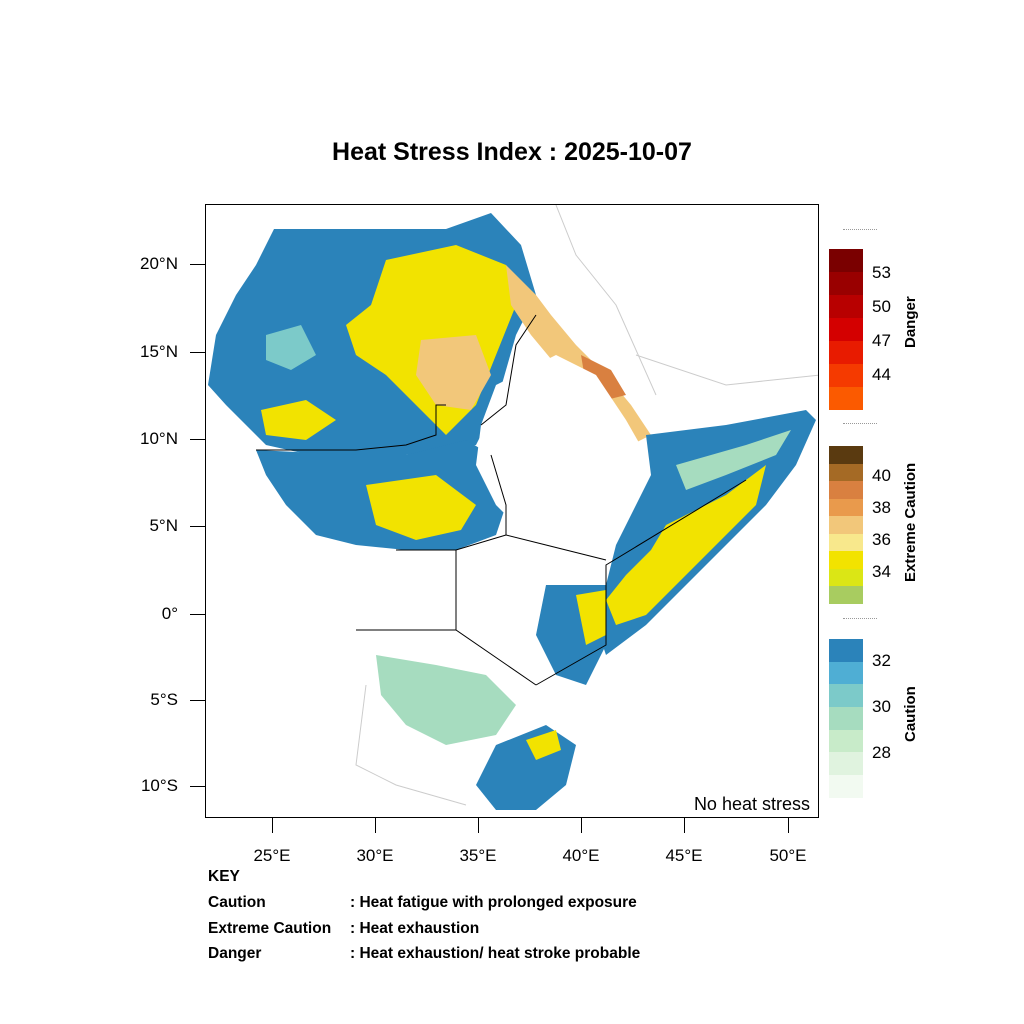 The height and width of the screenshot is (1024, 1024). Describe the element at coordinates (169, 613) in the screenshot. I see `lat-tick-label: 0°` at that location.